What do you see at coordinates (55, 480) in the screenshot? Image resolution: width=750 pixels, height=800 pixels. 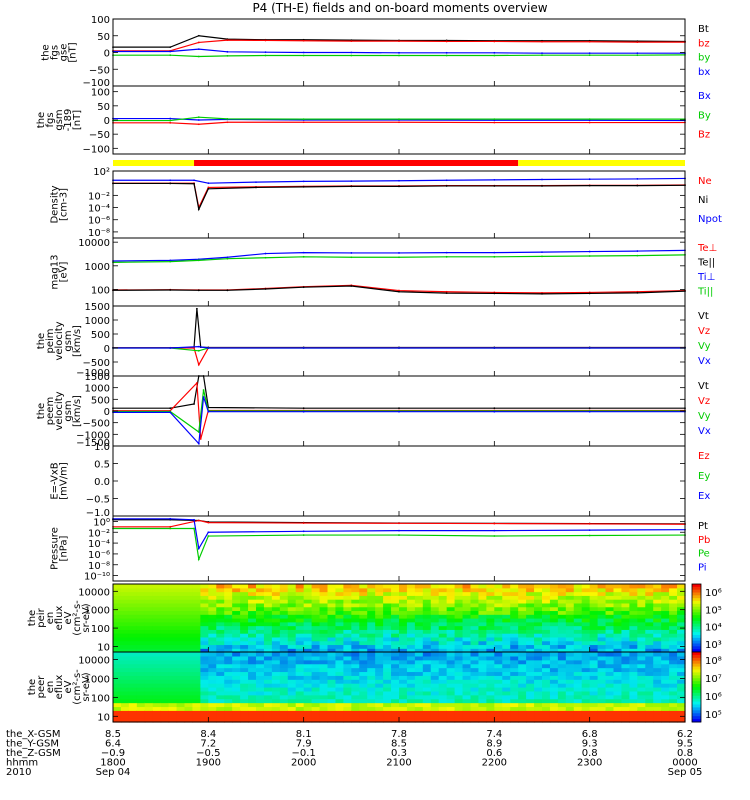 I see `y-axis-label: E=-VxB` at bounding box center [55, 480].